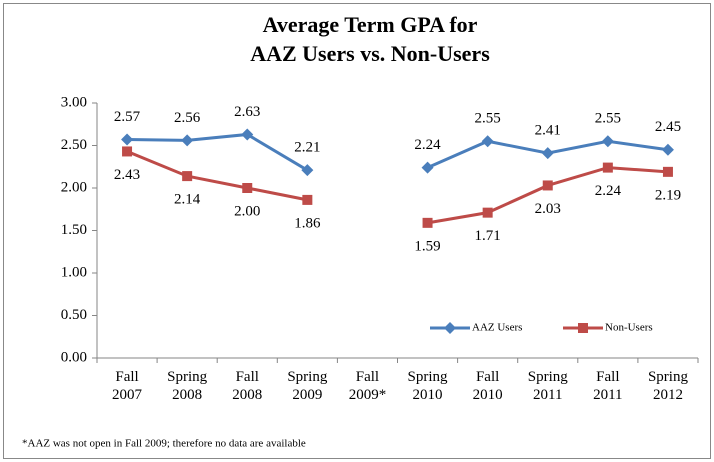 The height and width of the screenshot is (462, 714). I want to click on data-label: 2.19, so click(668, 195).